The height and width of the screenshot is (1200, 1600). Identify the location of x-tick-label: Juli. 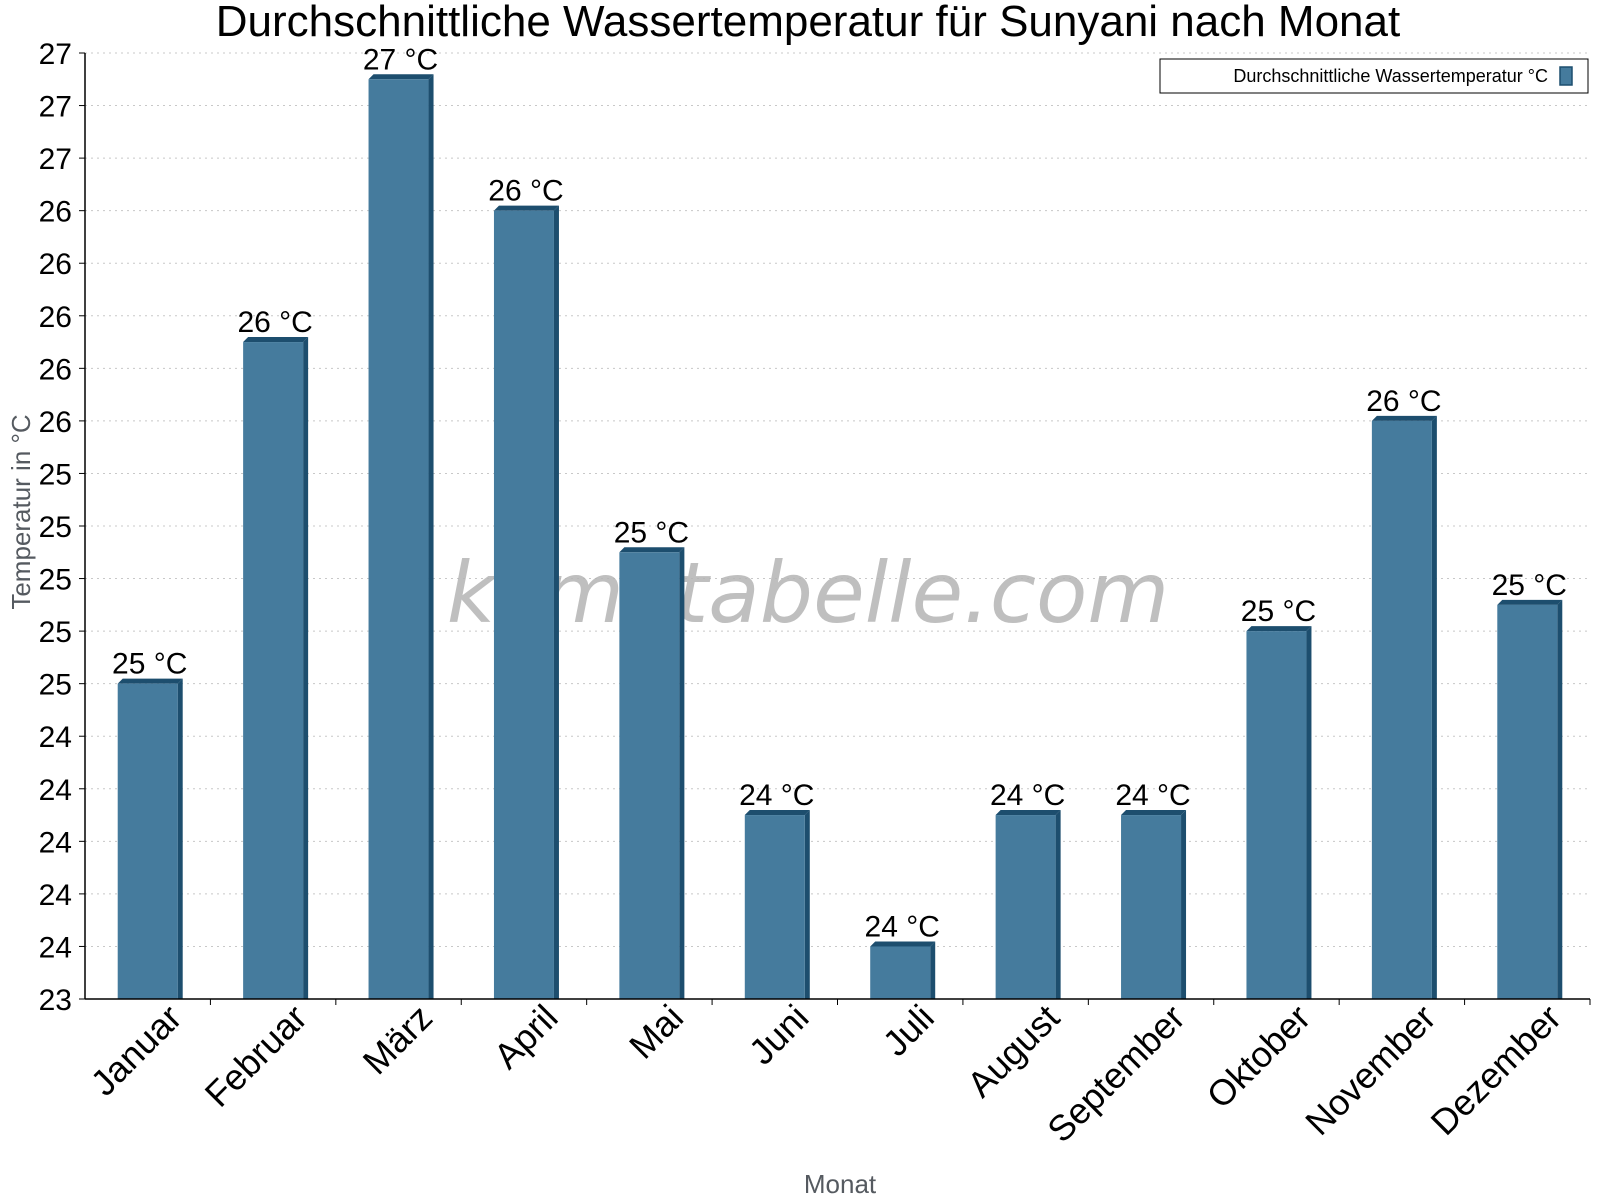
(908, 1030).